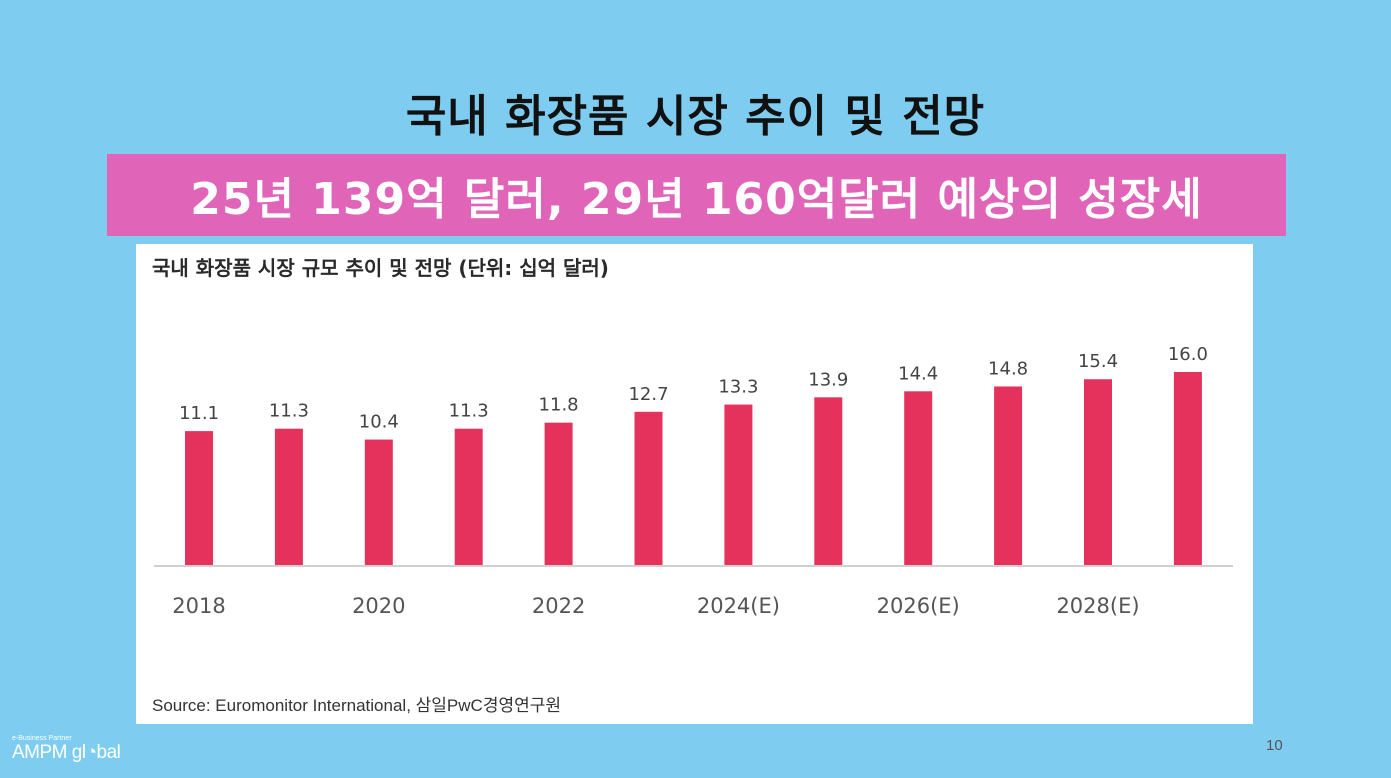 Image resolution: width=1391 pixels, height=778 pixels. Describe the element at coordinates (1008, 368) in the screenshot. I see `value-label: 14.8` at that location.